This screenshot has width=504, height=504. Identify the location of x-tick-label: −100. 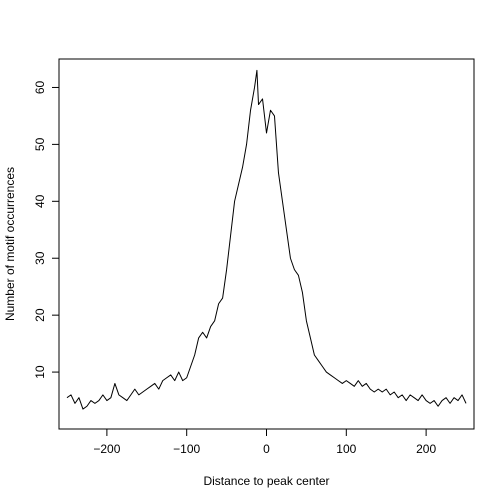
(186, 449).